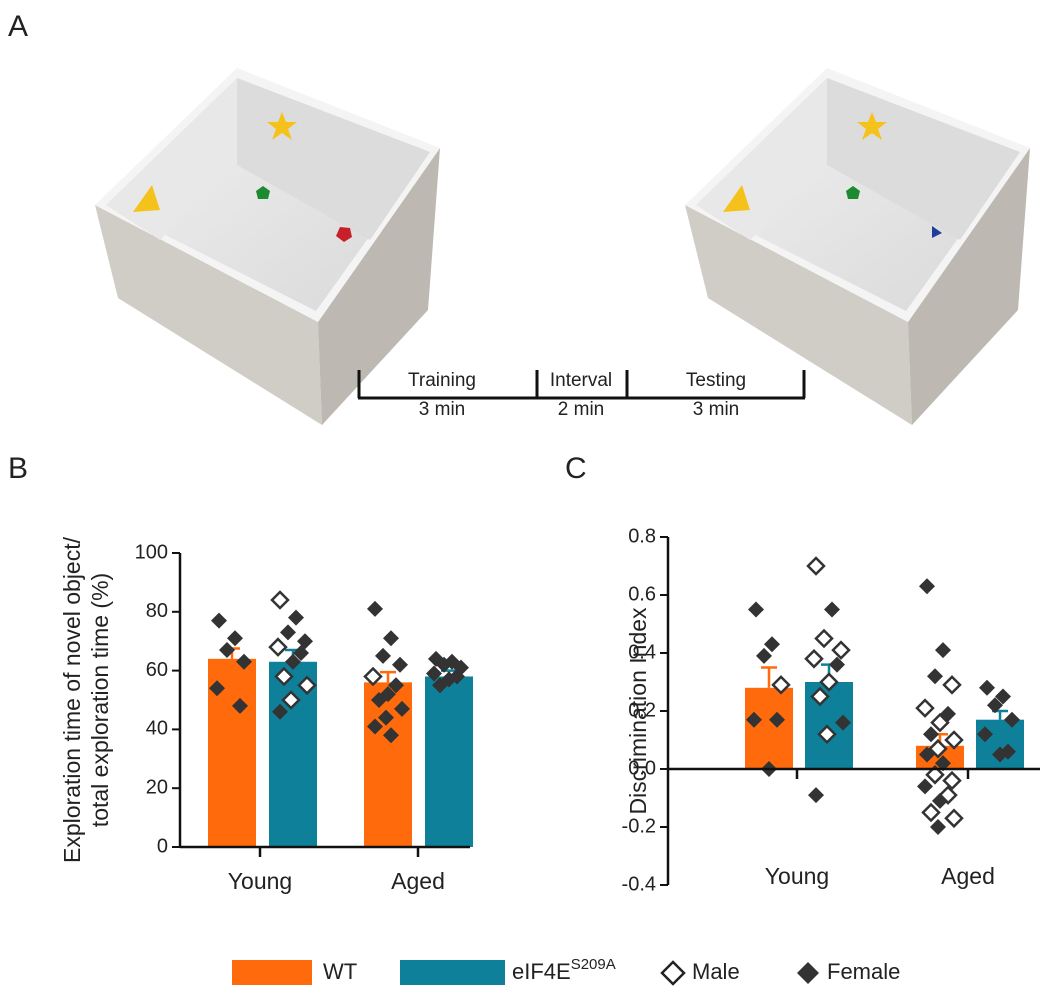  What do you see at coordinates (157, 670) in the screenshot?
I see `y-tick-label: 60` at bounding box center [157, 670].